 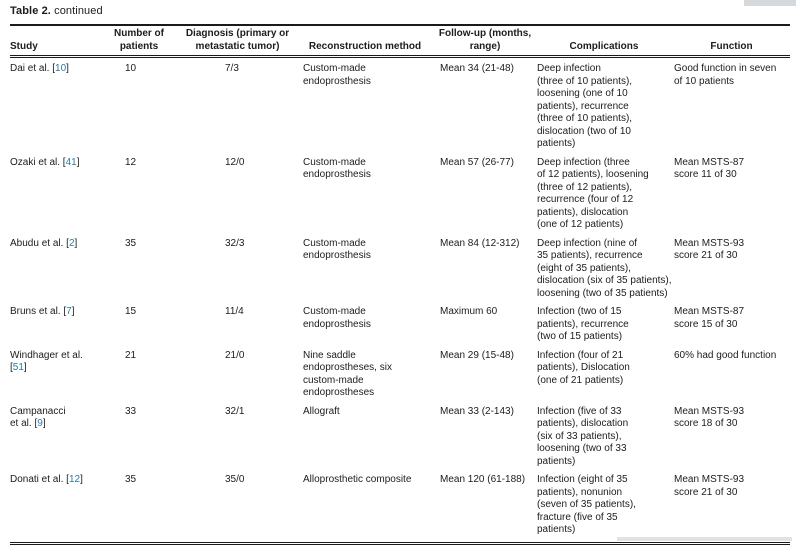 What do you see at coordinates (37, 479) in the screenshot?
I see `study-name: Donati et al.` at bounding box center [37, 479].